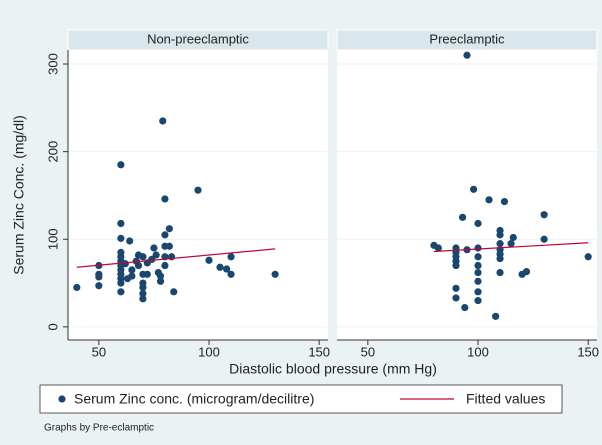 Image resolution: width=602 pixels, height=445 pixels. I want to click on x-axis-label: Diastolic blood pressure (mm Hg), so click(333, 369).